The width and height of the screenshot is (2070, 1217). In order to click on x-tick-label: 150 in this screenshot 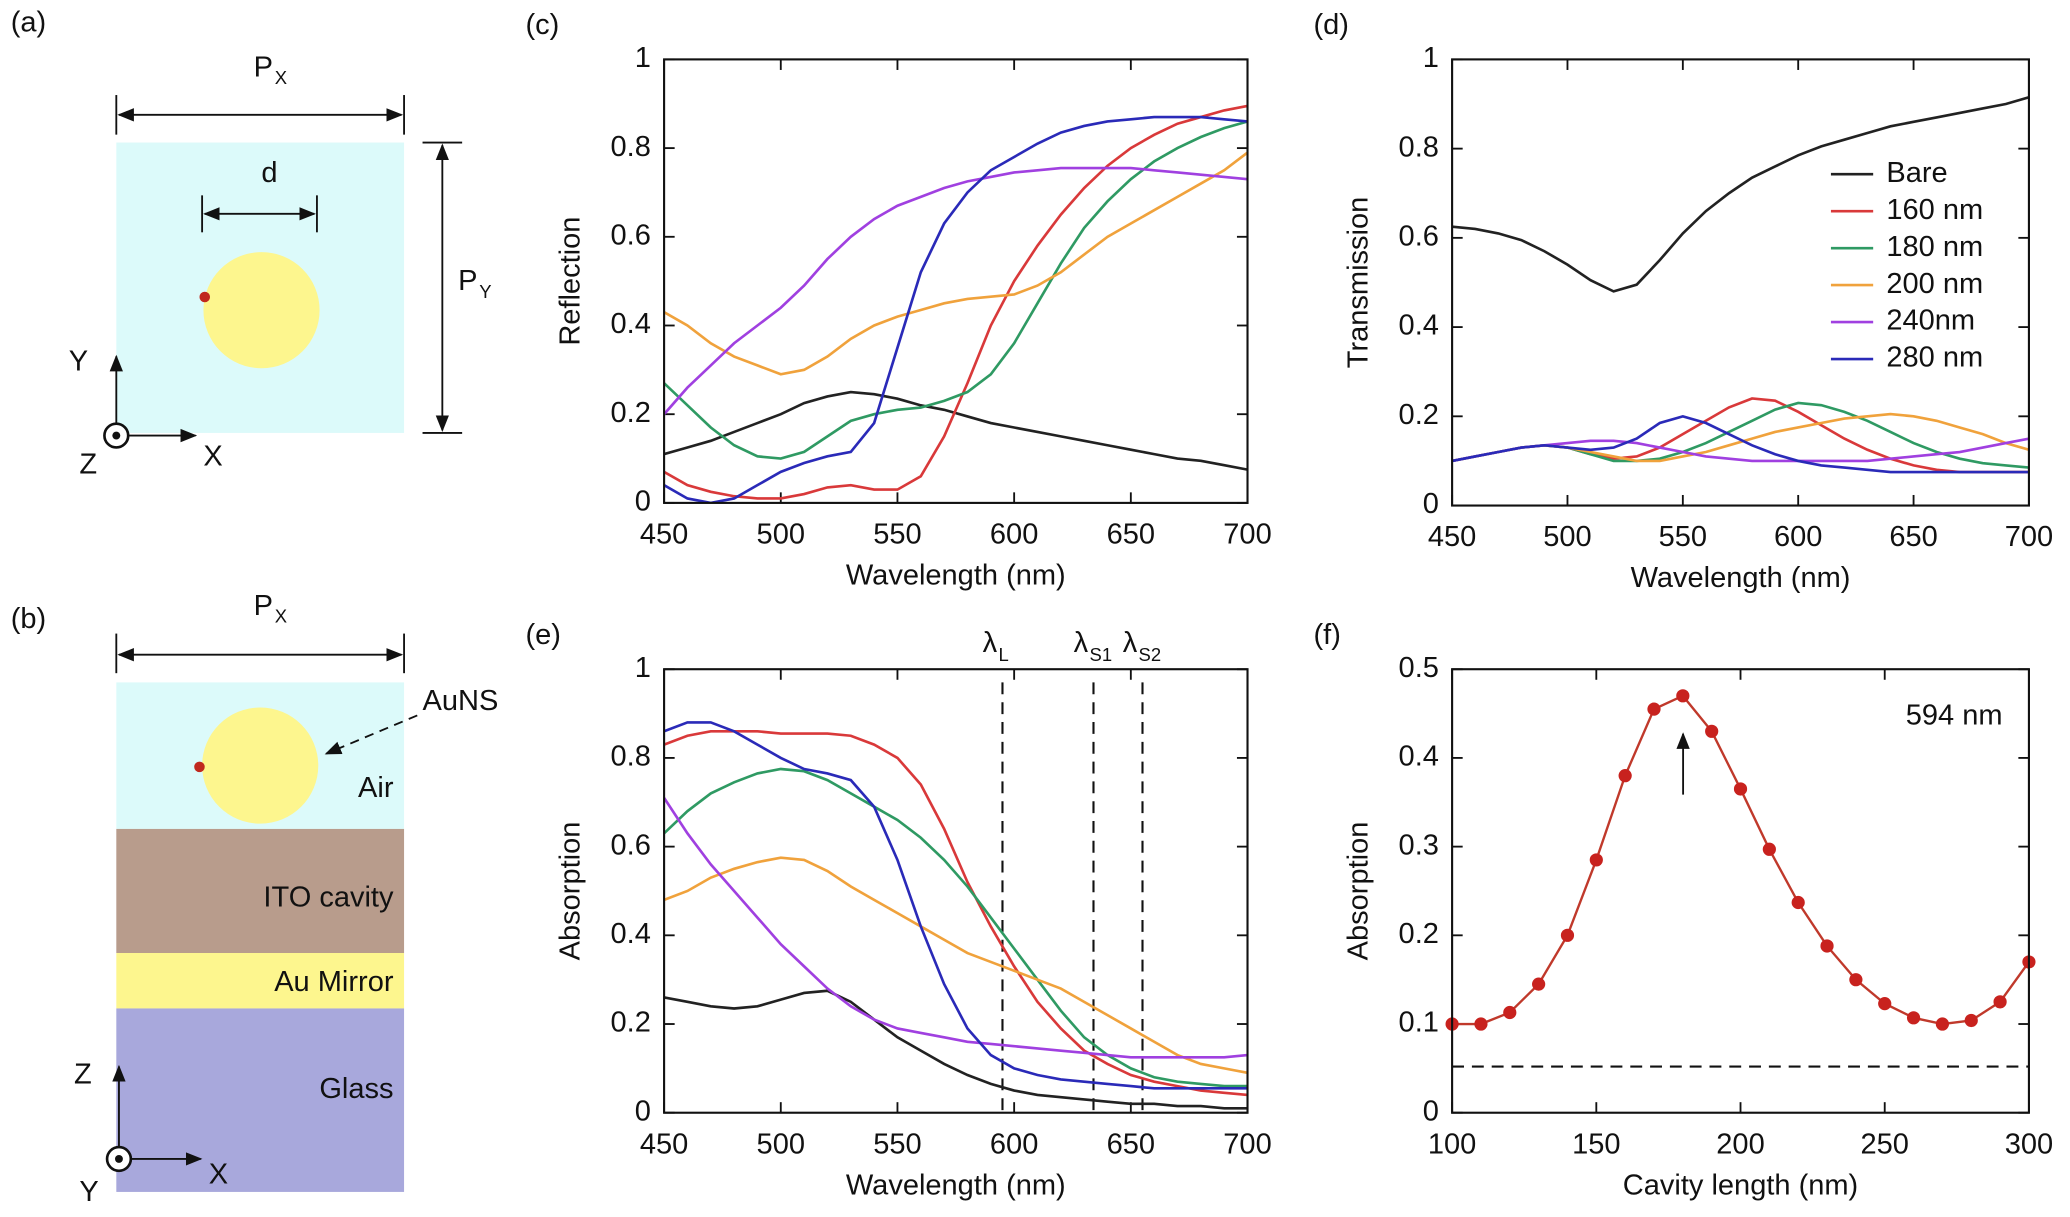, I will do `click(1596, 1144)`.